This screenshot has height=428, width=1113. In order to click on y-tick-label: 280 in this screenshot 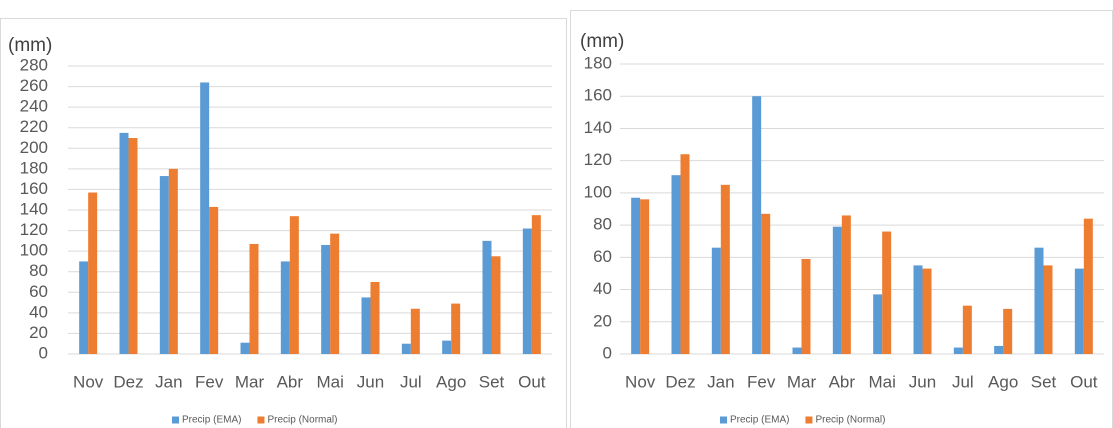, I will do `click(34, 64)`.